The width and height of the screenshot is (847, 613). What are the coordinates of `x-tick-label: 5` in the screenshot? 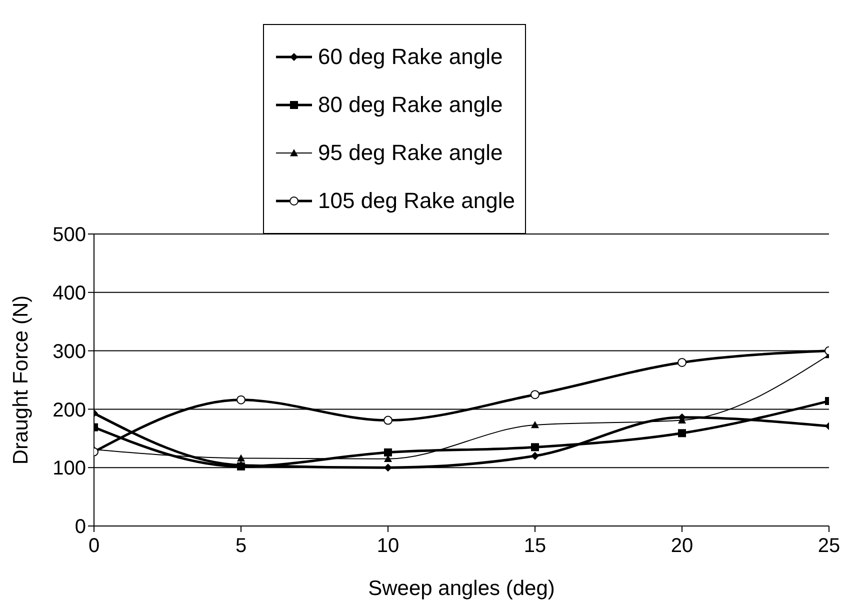 It's located at (241, 546).